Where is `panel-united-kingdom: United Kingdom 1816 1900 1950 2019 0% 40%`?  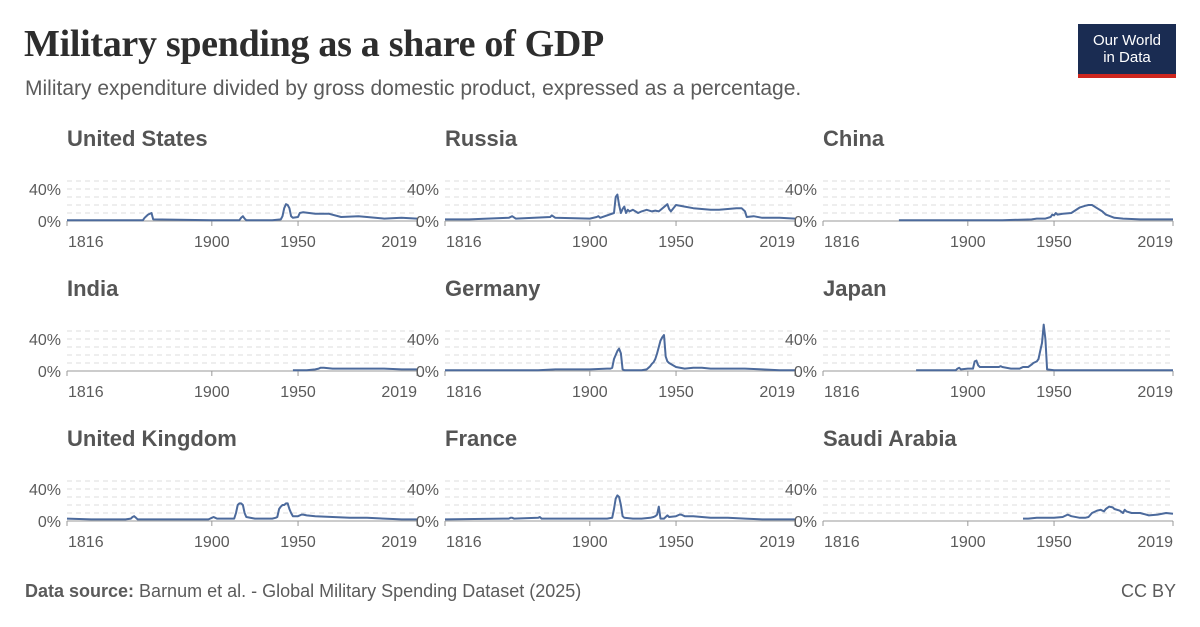 panel-united-kingdom: United Kingdom 1816 1900 1950 2019 0% 40% is located at coordinates (223, 488).